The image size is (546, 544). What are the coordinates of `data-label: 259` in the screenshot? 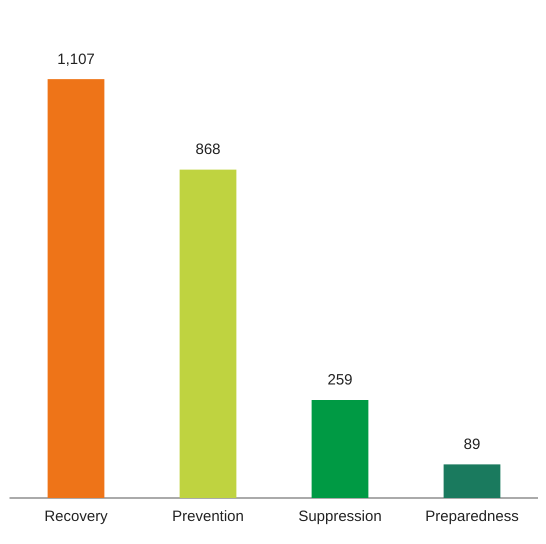 It's located at (340, 380).